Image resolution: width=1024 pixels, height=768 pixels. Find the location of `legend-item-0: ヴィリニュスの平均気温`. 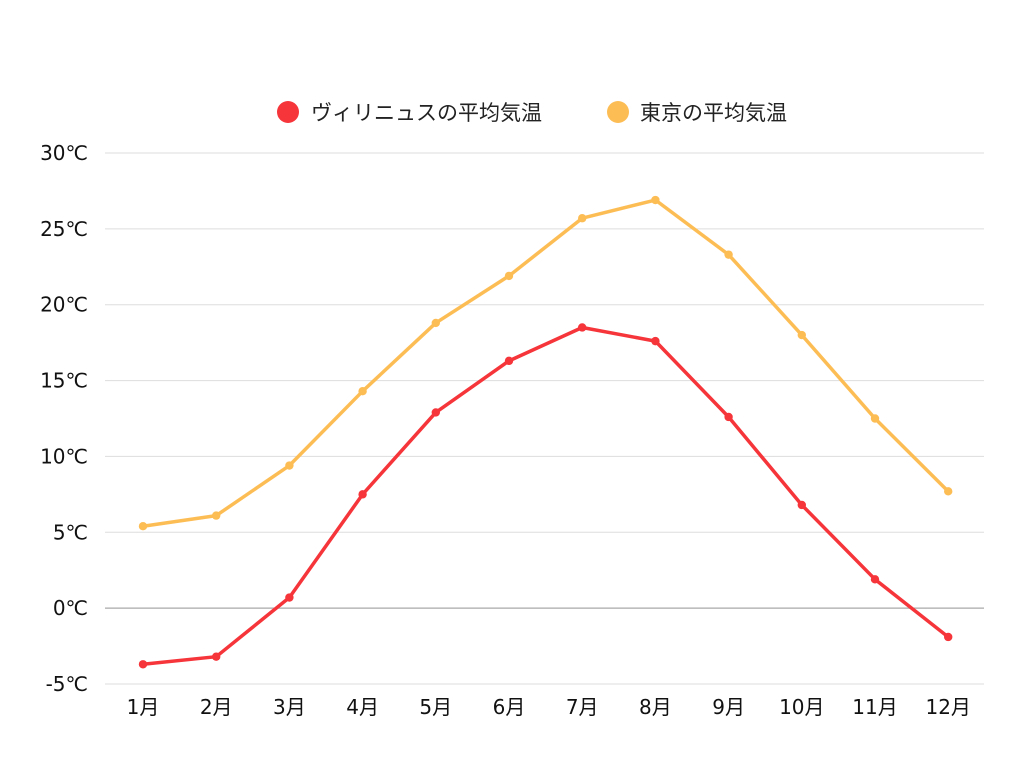

legend-item-0: ヴィリニュスの平均気温 is located at coordinates (409, 113).